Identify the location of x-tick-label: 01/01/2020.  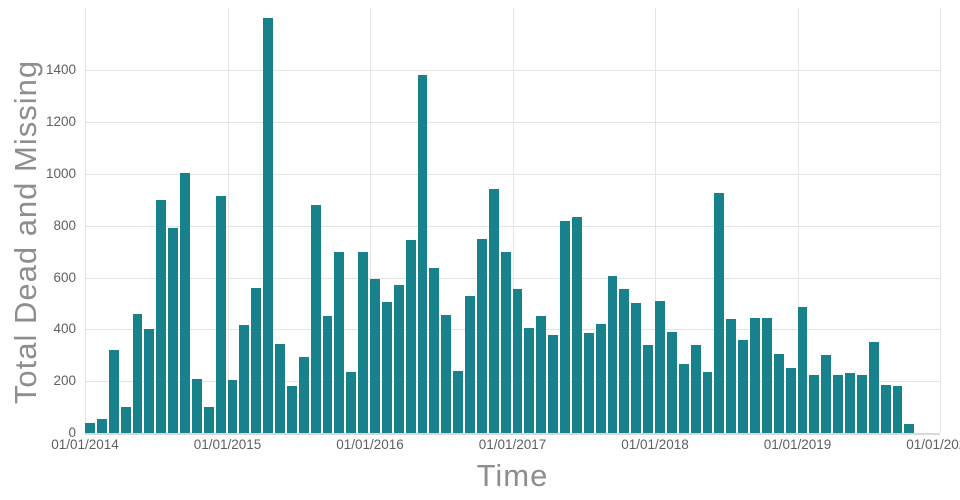
(933, 444).